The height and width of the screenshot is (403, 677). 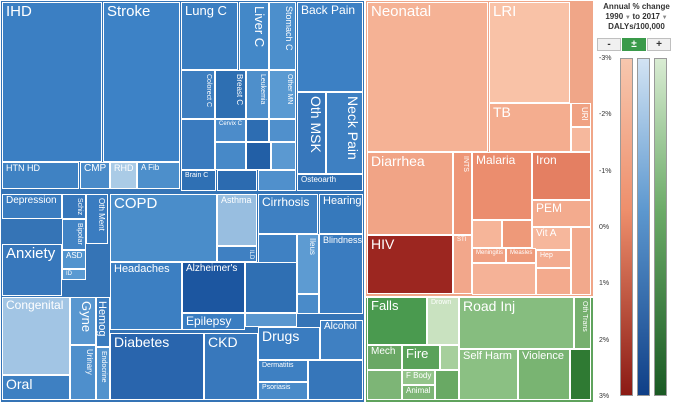 I want to click on treemap-cell-blindness: Blindness, so click(x=341, y=274).